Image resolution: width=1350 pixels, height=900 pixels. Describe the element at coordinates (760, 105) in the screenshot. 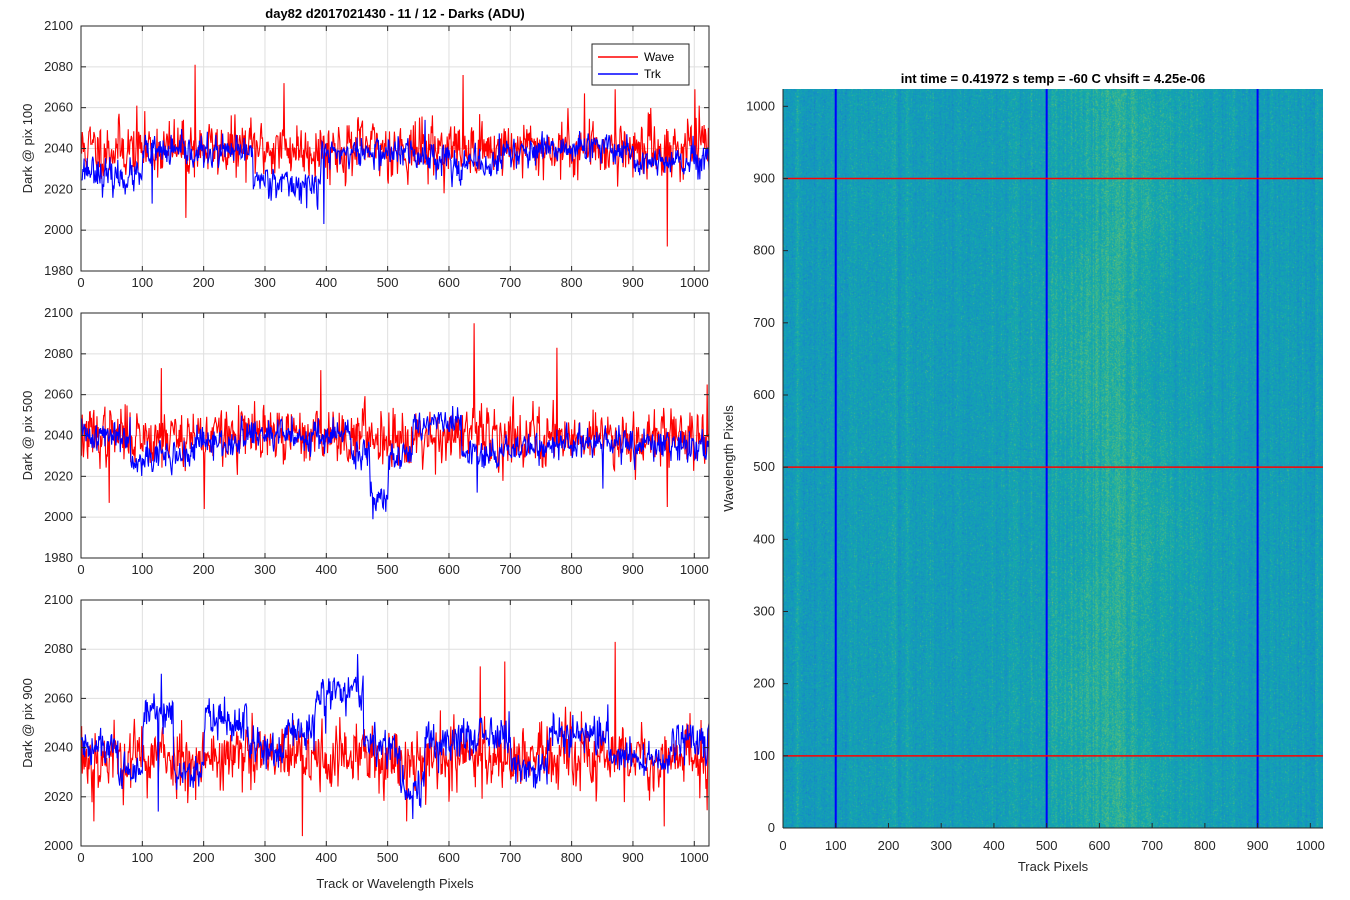

I see `y-tick-label: 1000` at that location.